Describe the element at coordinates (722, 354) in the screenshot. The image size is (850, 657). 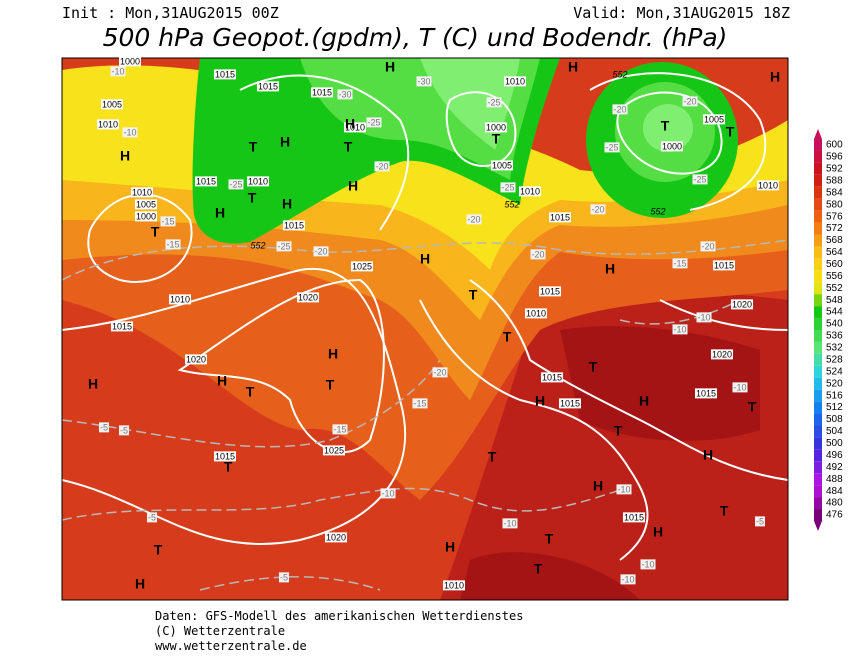
I see `pressure-label-group: 1020` at that location.